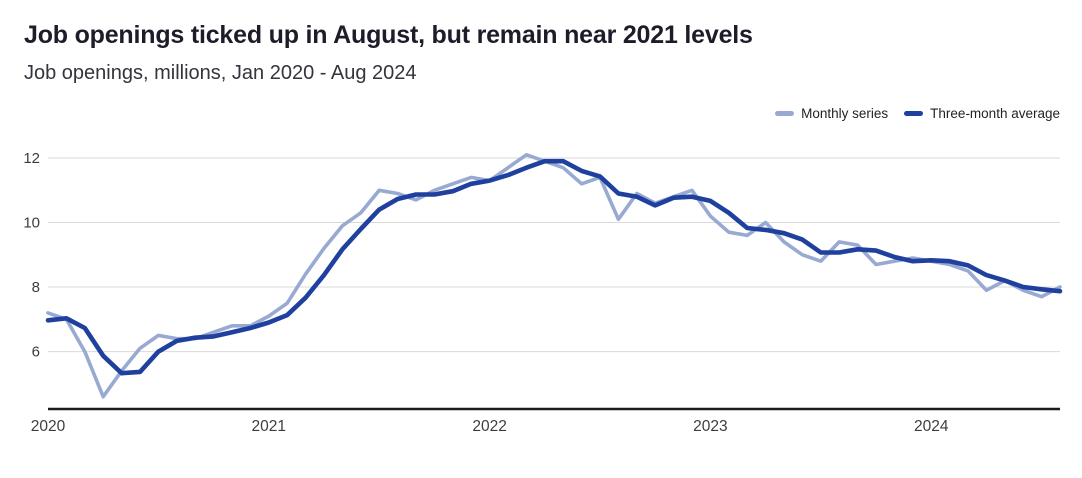  What do you see at coordinates (914, 113) in the screenshot?
I see `three-month-average-swatch-icon` at bounding box center [914, 113].